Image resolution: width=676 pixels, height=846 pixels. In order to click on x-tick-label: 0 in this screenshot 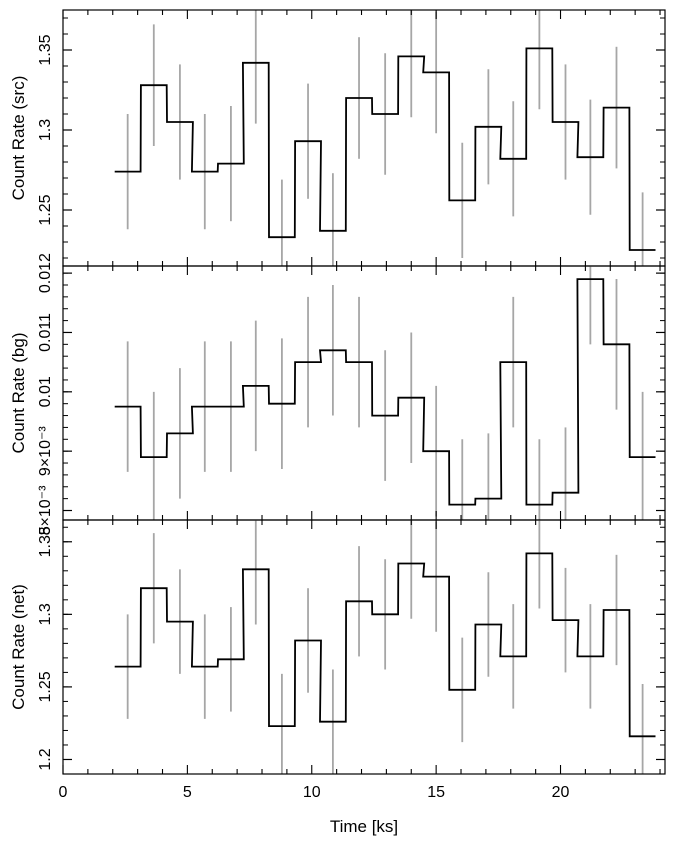, I will do `click(63, 792)`.